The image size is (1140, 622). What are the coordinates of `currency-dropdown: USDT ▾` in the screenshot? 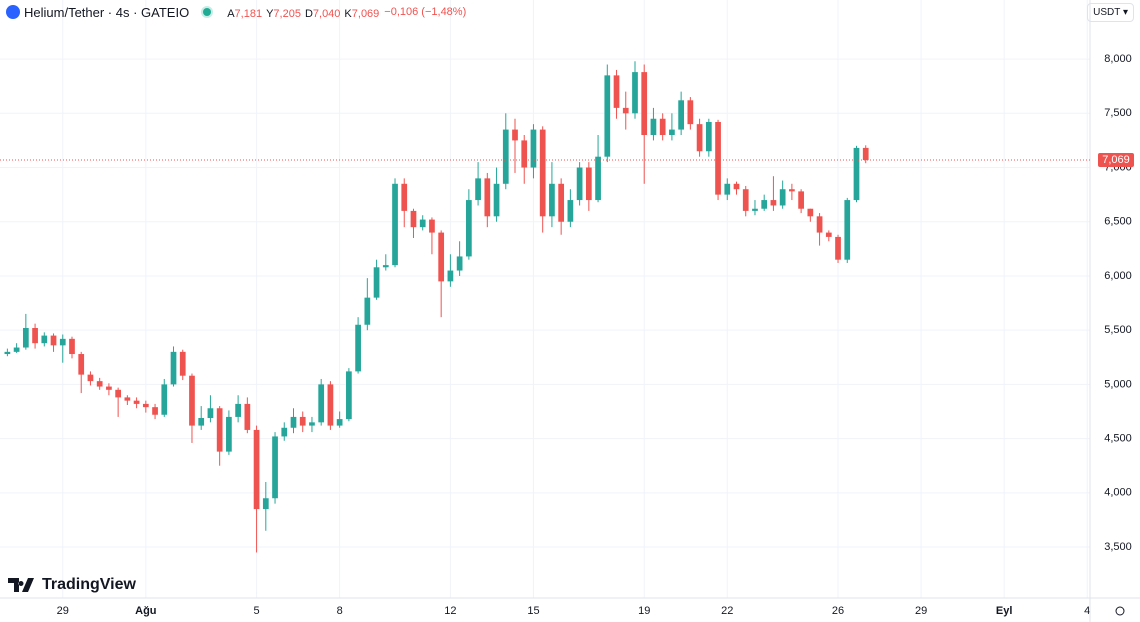 It's located at (1110, 12).